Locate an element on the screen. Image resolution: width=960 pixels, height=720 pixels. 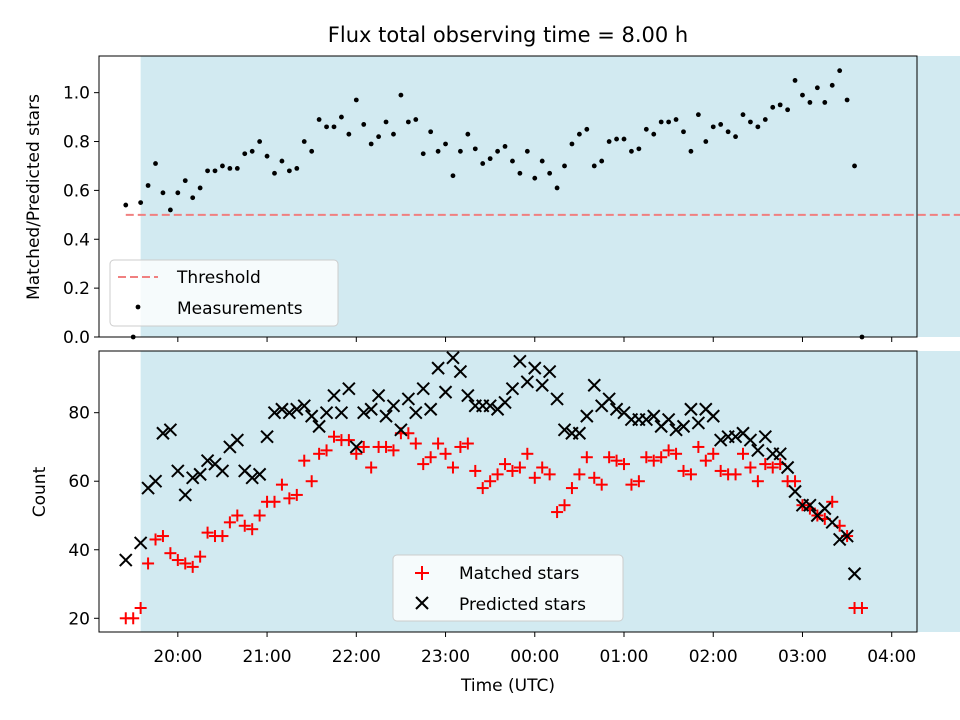
ratio-y-tick-label: 0.0 is located at coordinates (76, 338).